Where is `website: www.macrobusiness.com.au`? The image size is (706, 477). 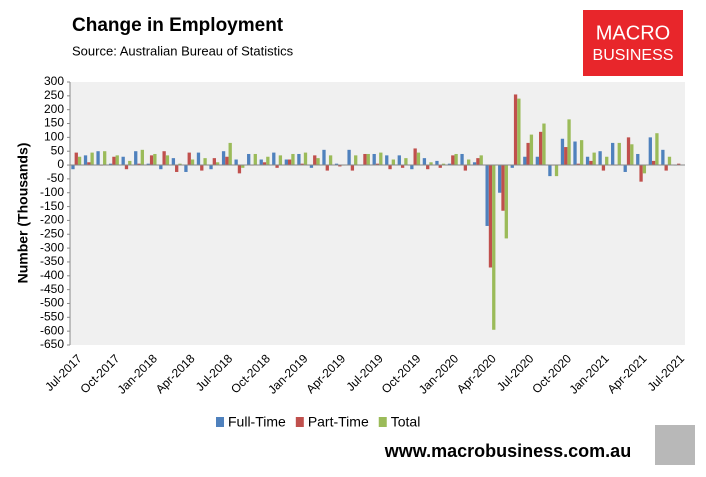
website: www.macrobusiness.com.au is located at coordinates (507, 451).